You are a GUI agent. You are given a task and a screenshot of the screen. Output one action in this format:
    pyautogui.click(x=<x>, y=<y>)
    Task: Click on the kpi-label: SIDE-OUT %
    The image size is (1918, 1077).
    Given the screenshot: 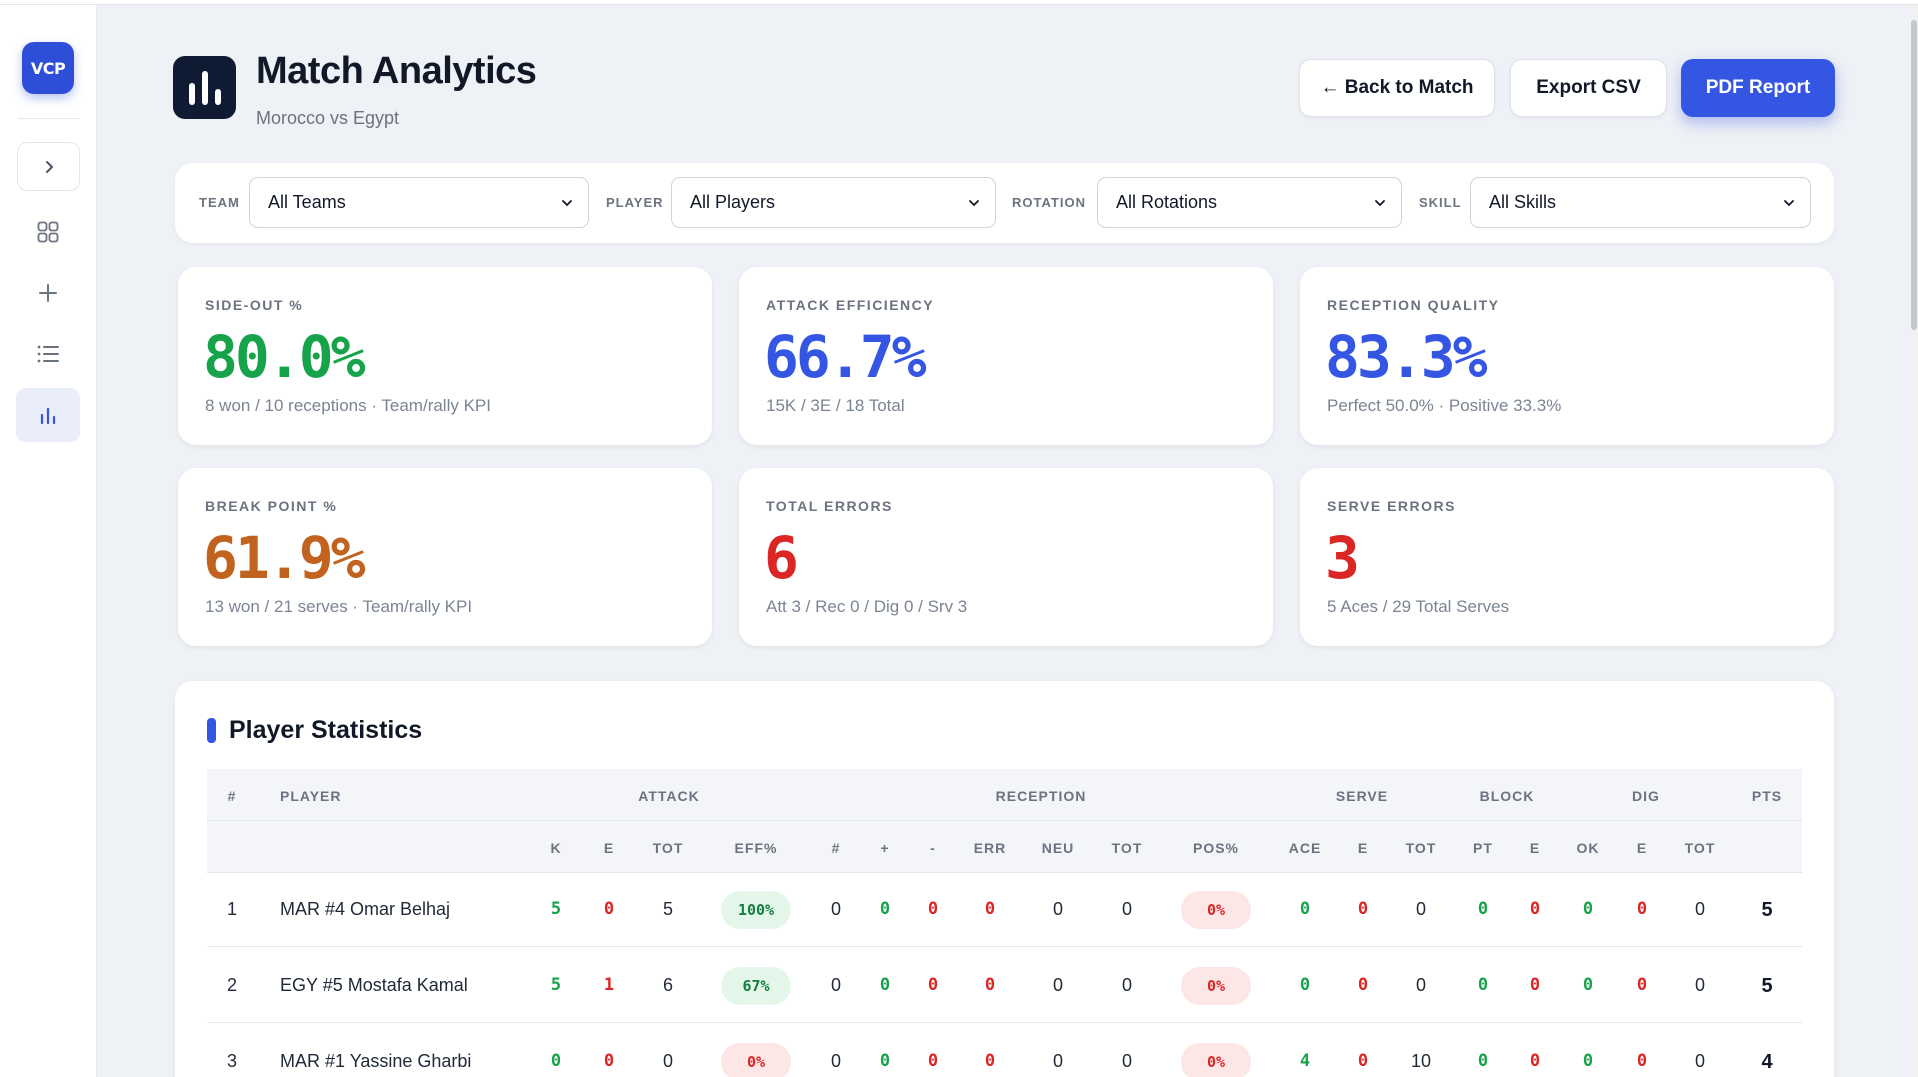 What is the action you would take?
    pyautogui.click(x=254, y=305)
    